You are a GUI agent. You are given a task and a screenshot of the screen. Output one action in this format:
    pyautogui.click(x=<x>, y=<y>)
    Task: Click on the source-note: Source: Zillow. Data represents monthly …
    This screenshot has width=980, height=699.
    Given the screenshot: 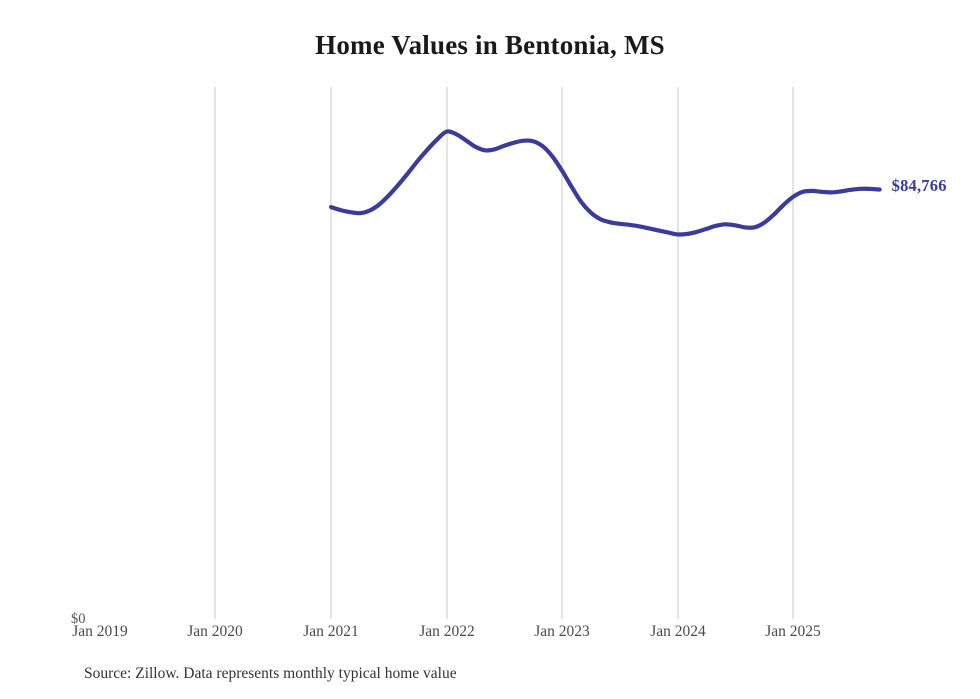 What is the action you would take?
    pyautogui.click(x=270, y=673)
    